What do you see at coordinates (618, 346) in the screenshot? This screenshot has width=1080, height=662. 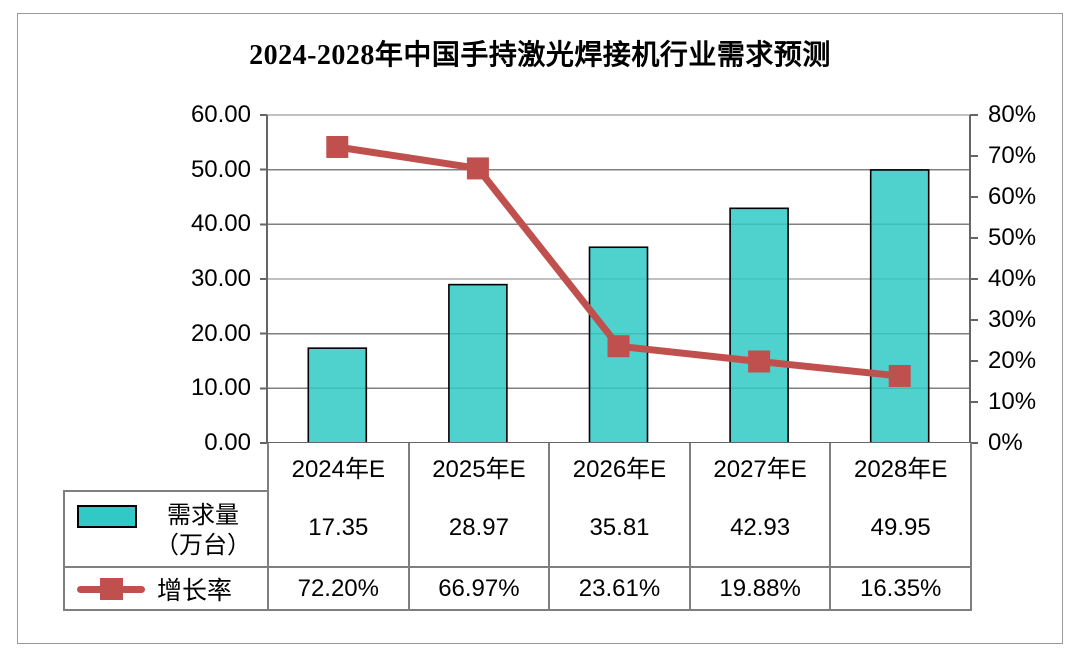 I see `line-marker-2026年E` at bounding box center [618, 346].